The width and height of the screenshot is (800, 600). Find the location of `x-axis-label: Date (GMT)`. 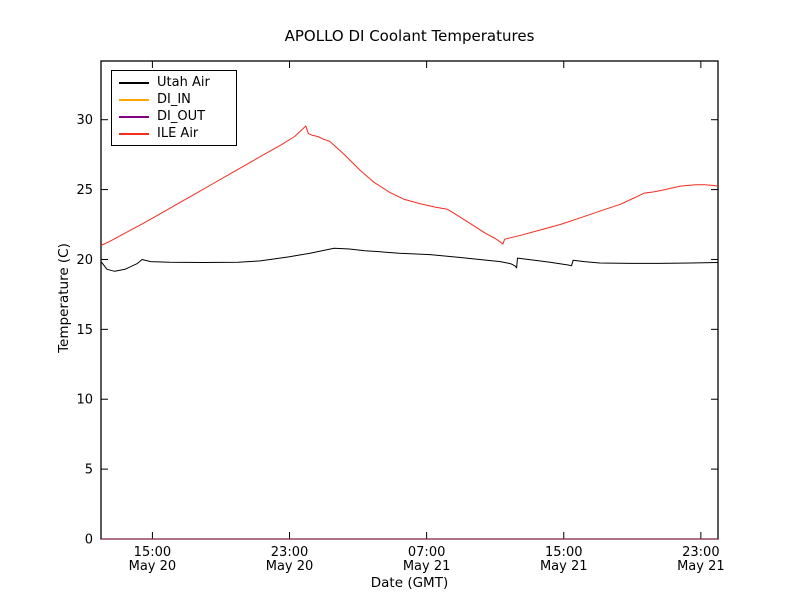

x-axis-label: Date (GMT) is located at coordinates (409, 583).